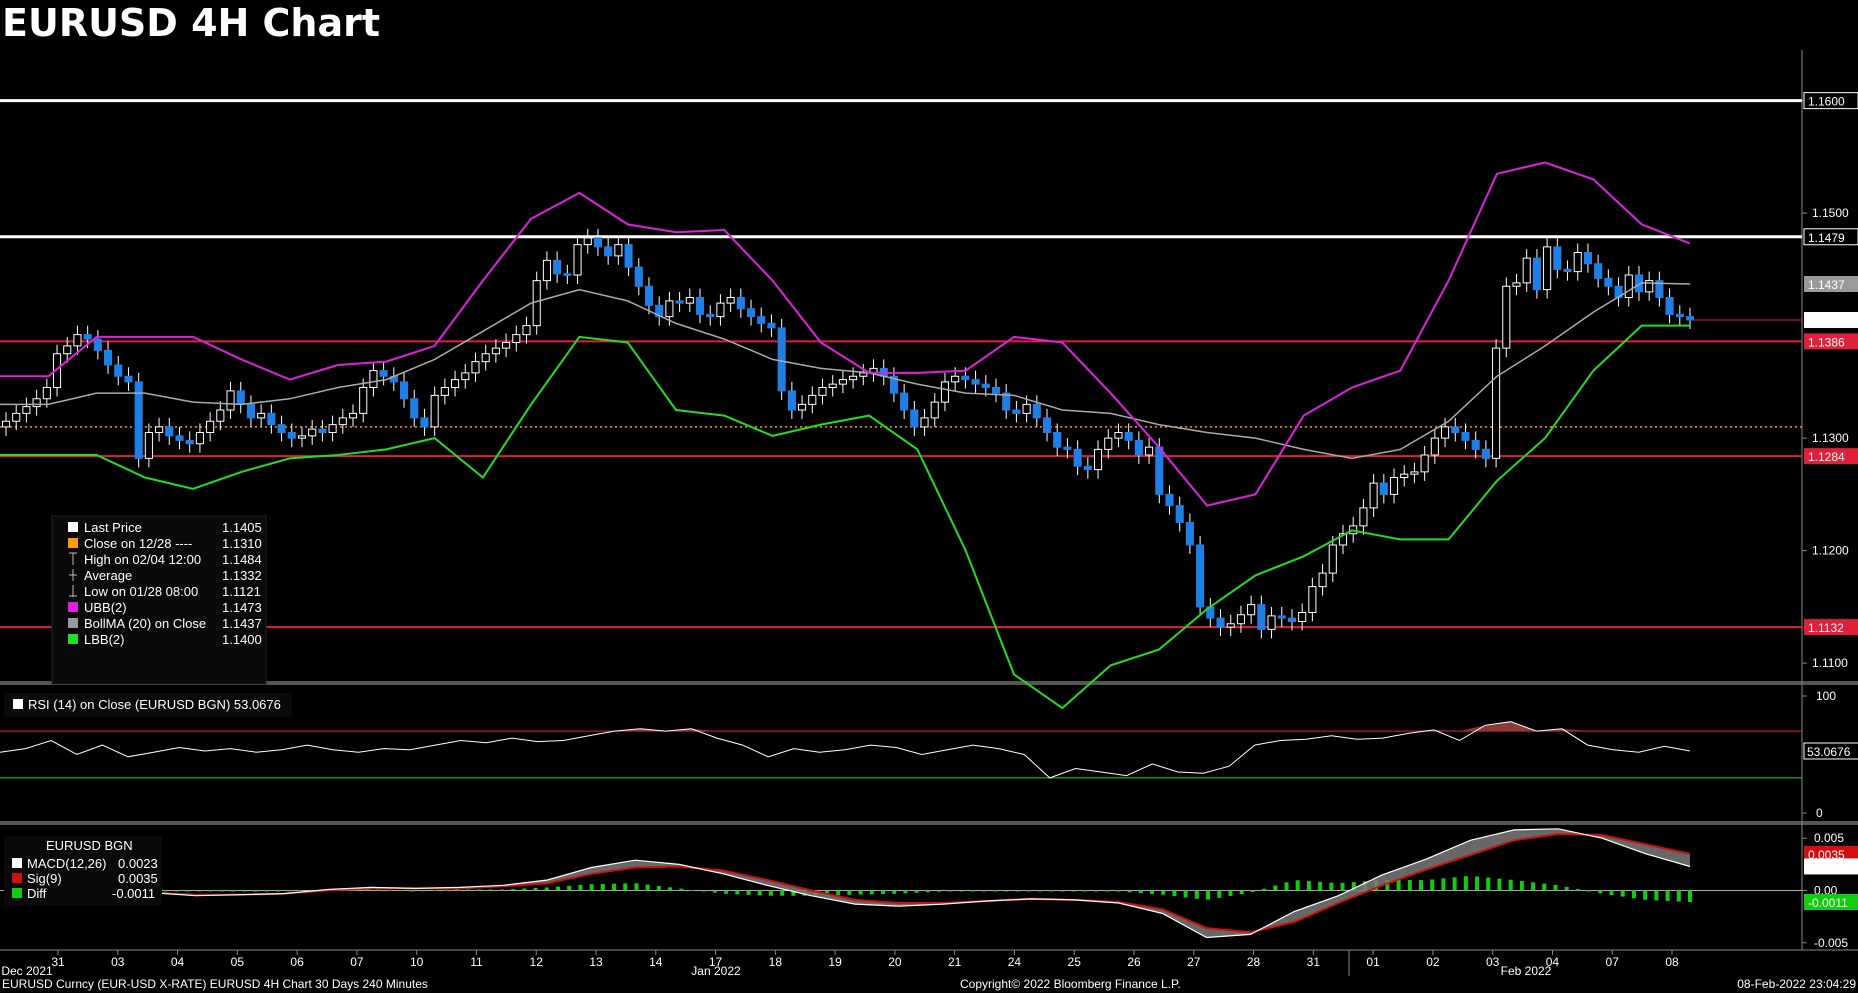  I want to click on axis-marker-label: 1.1437, so click(1826, 285).